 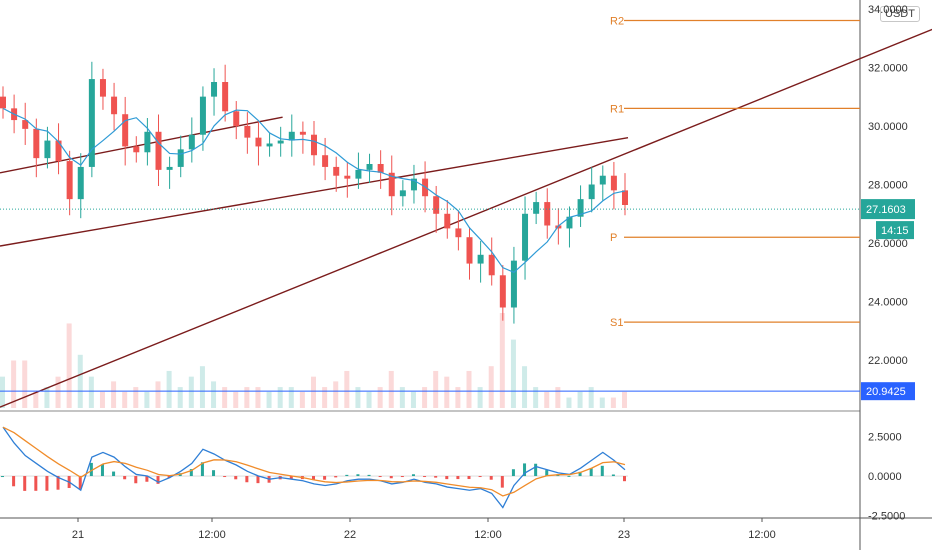 I want to click on macd-line, so click(x=314, y=467).